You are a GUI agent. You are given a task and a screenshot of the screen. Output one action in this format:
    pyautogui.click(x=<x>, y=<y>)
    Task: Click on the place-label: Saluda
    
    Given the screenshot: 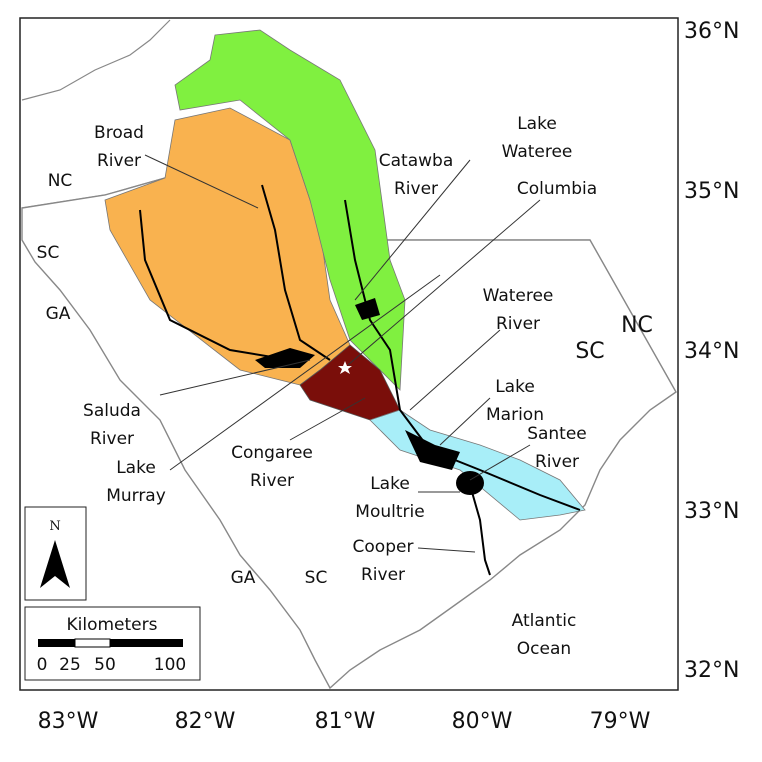 What is the action you would take?
    pyautogui.click(x=112, y=411)
    